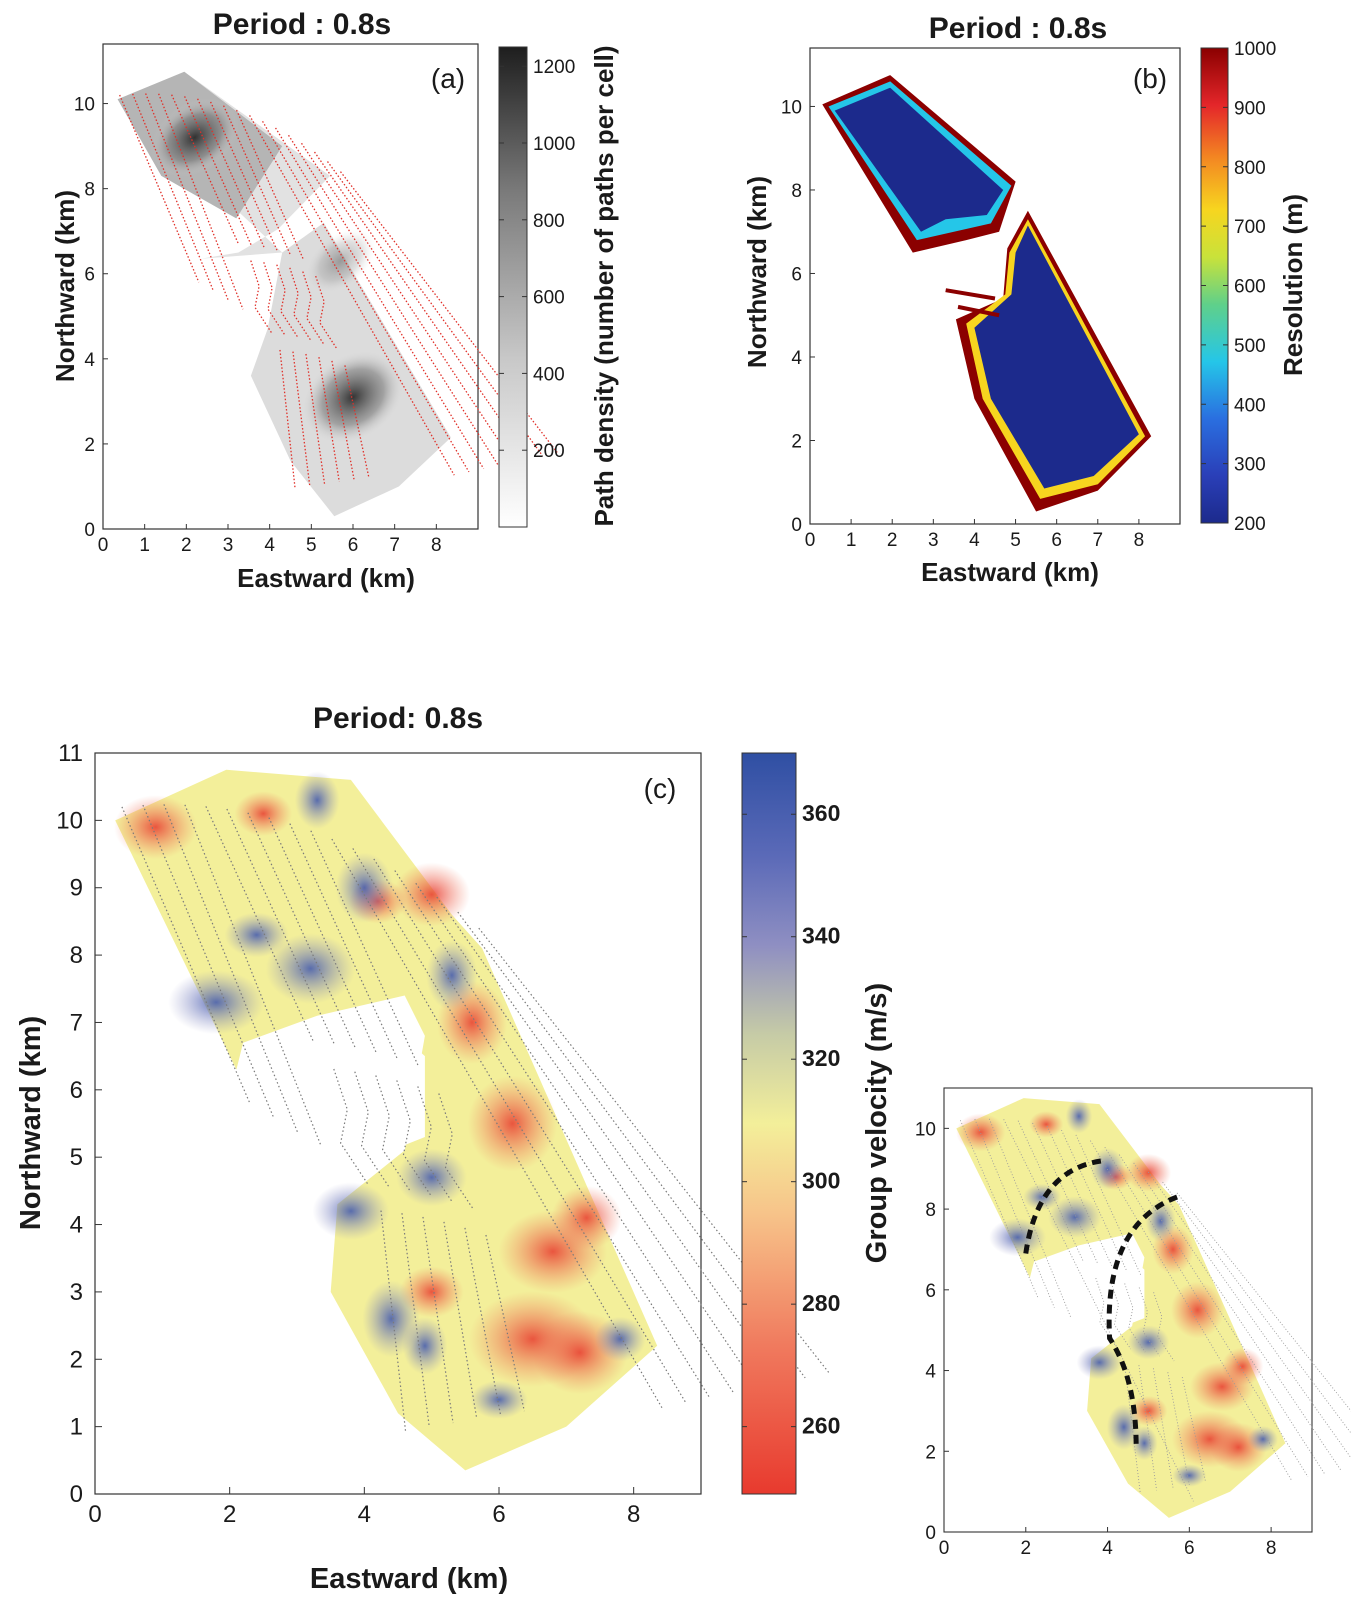 This screenshot has width=1351, height=1599. Describe the element at coordinates (302, 24) in the screenshot. I see `panel-a-title: Period : 0.8s` at that location.